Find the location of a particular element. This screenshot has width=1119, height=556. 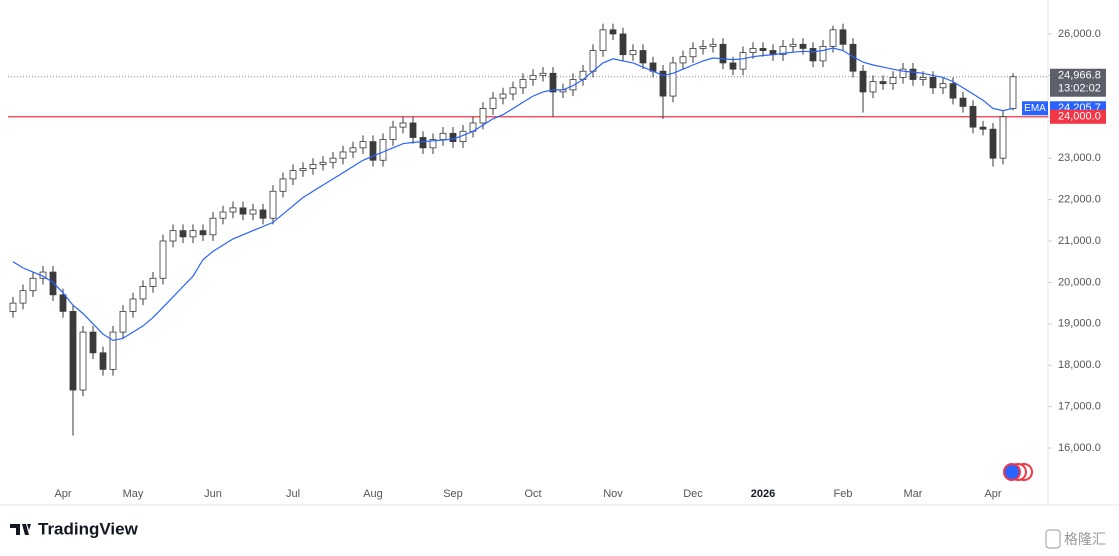

y-tick-label: 23,000.0 is located at coordinates (1079, 158).